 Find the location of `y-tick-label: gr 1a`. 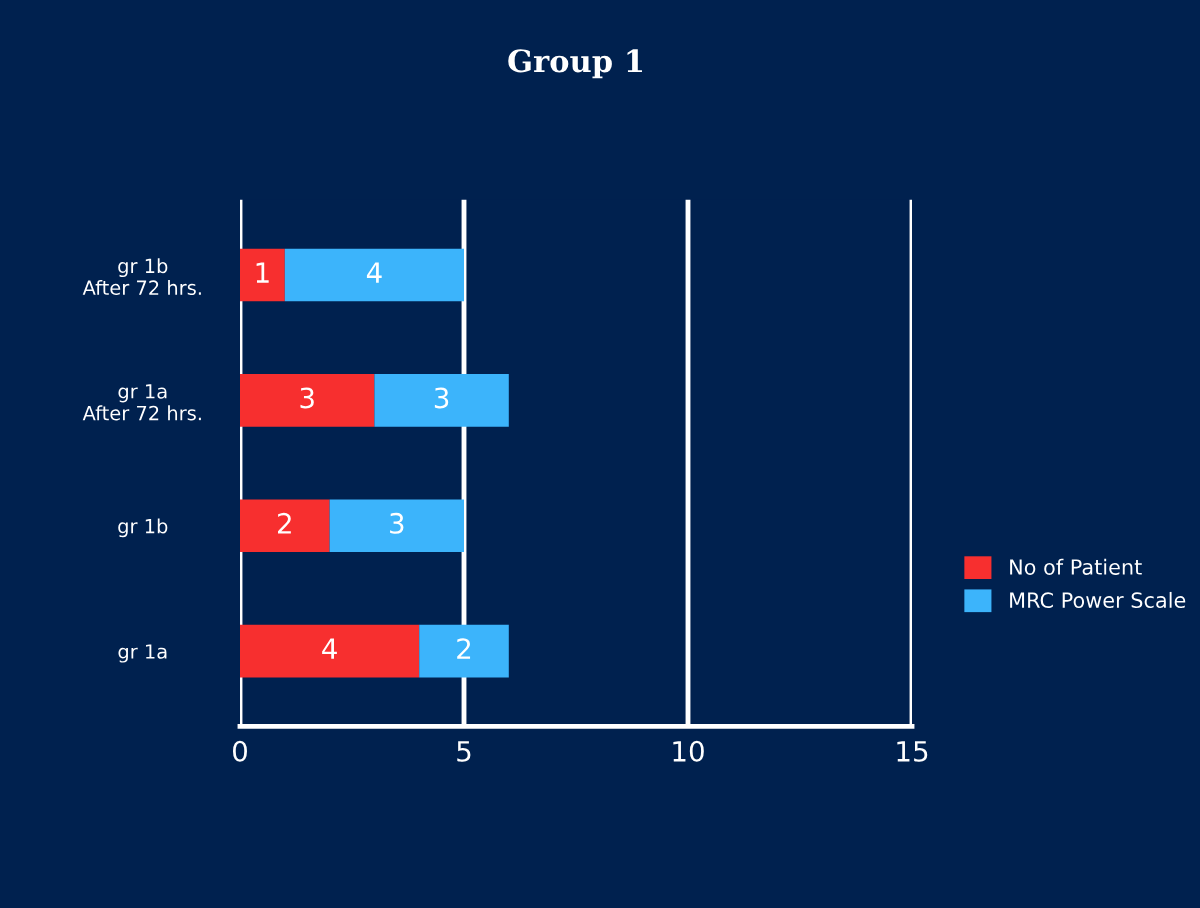

y-tick-label: gr 1a is located at coordinates (142, 653).